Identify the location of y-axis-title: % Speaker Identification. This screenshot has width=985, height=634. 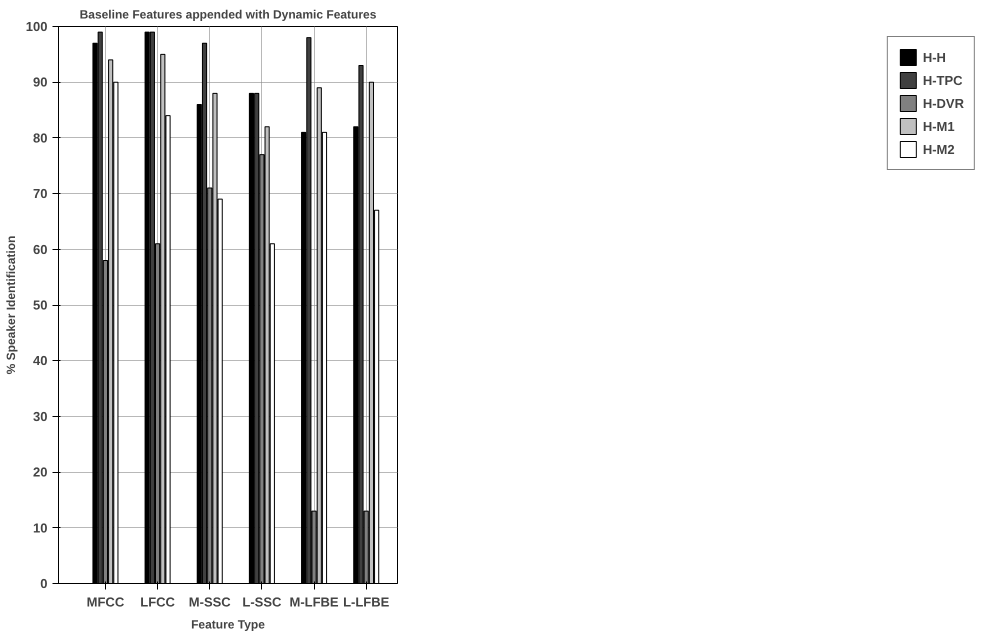
(11, 305).